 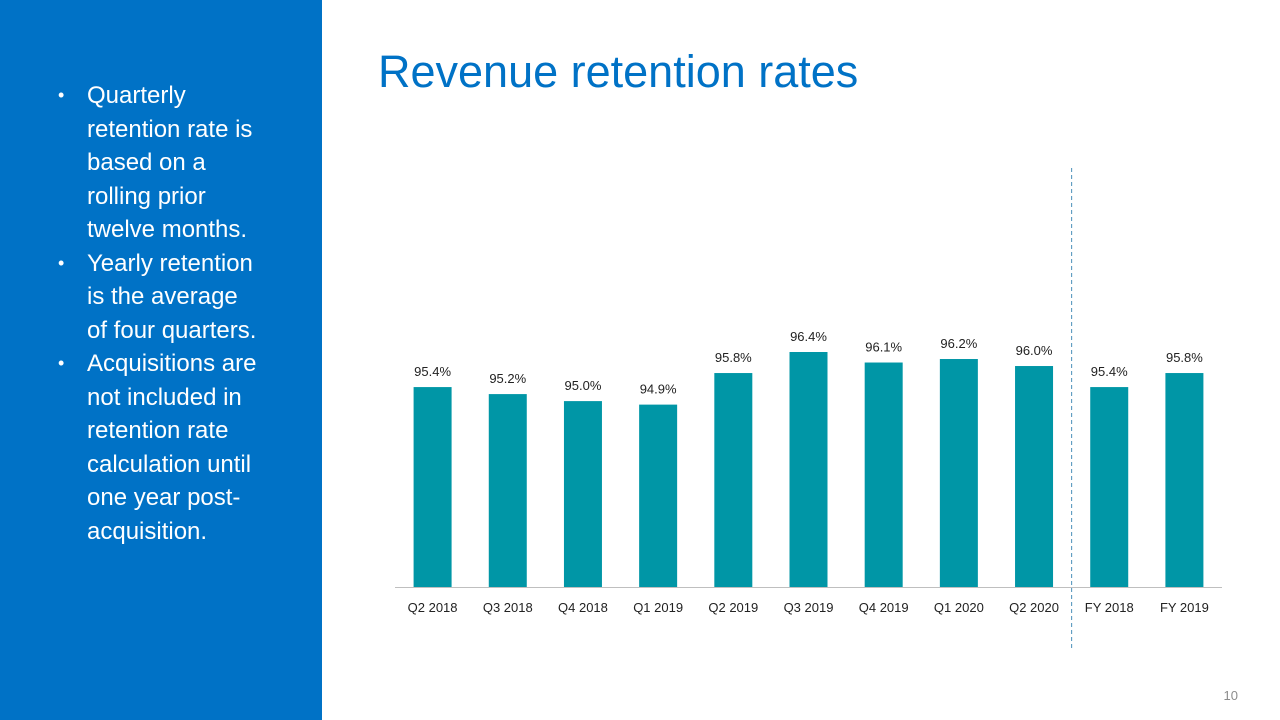 What do you see at coordinates (508, 607) in the screenshot?
I see `x-tick-label: Q3 2018` at bounding box center [508, 607].